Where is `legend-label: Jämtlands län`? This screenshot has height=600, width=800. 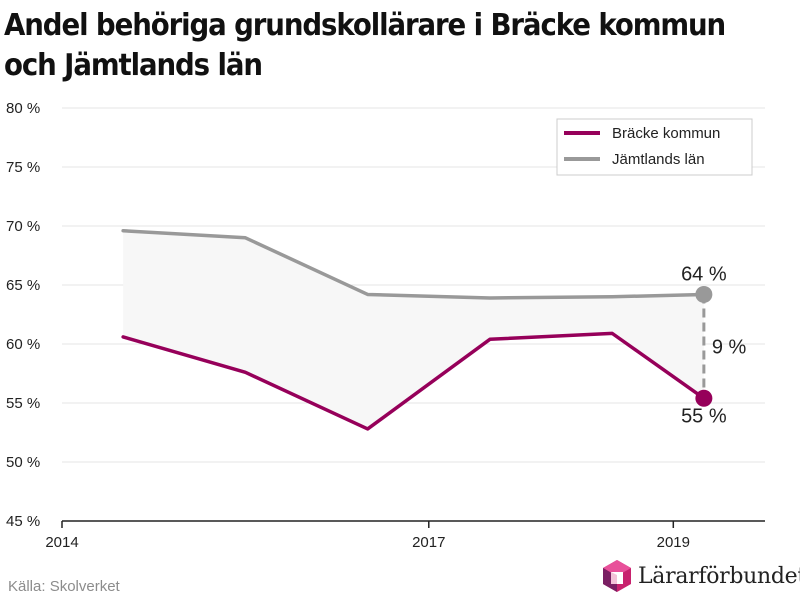
legend-label: Jämtlands län is located at coordinates (658, 159).